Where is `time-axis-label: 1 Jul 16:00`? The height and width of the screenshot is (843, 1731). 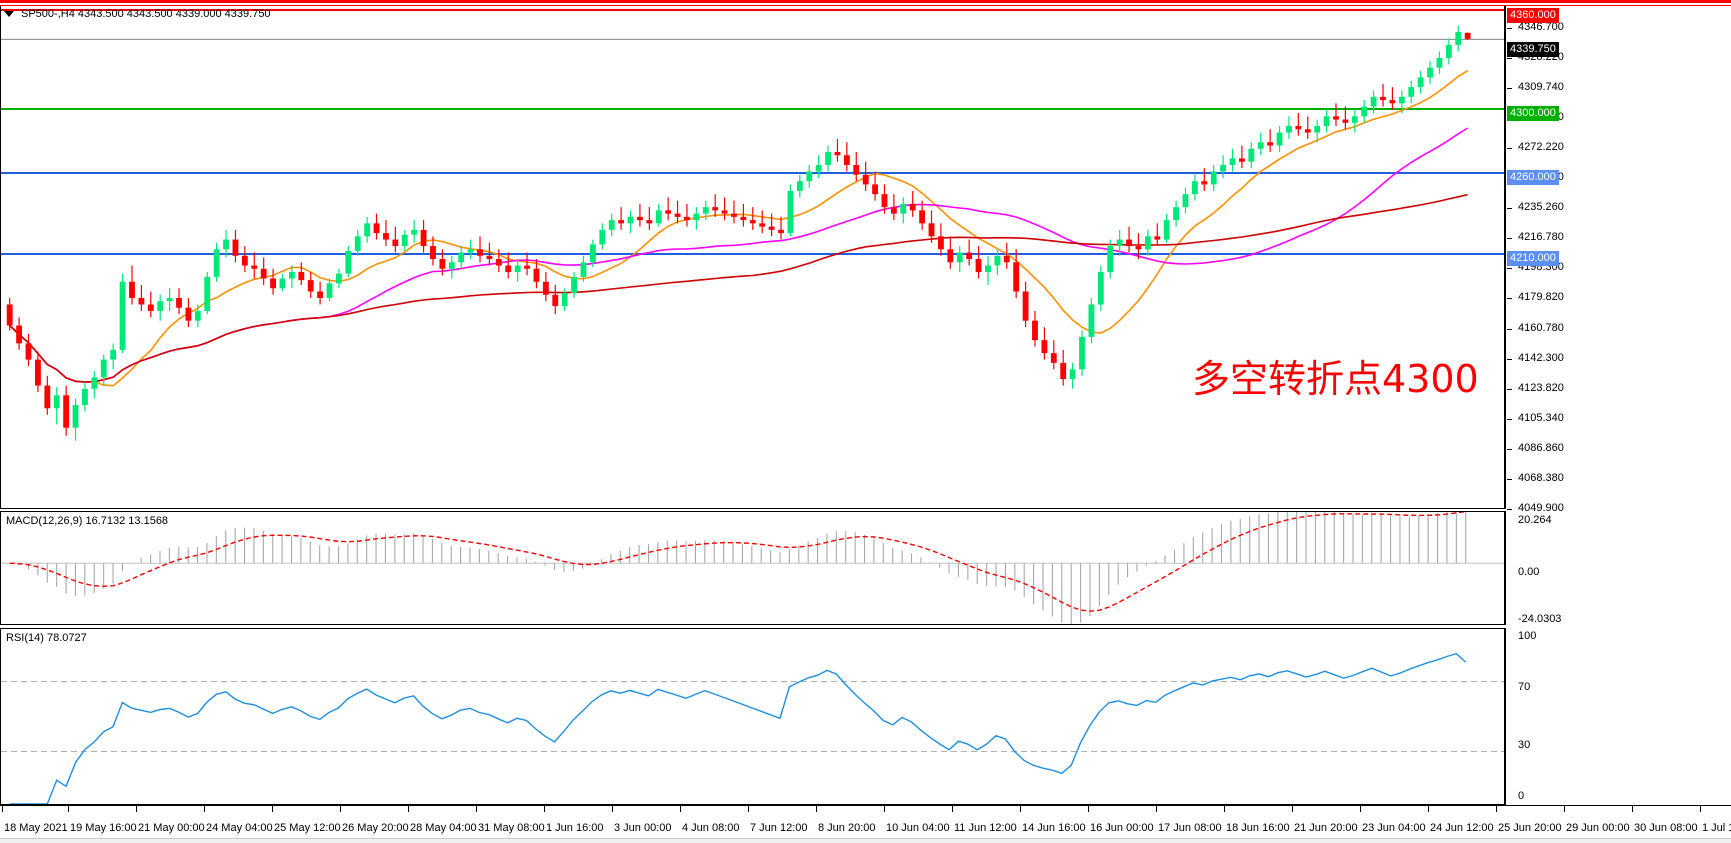
time-axis-label: 1 Jul 16:00 is located at coordinates (1716, 828).